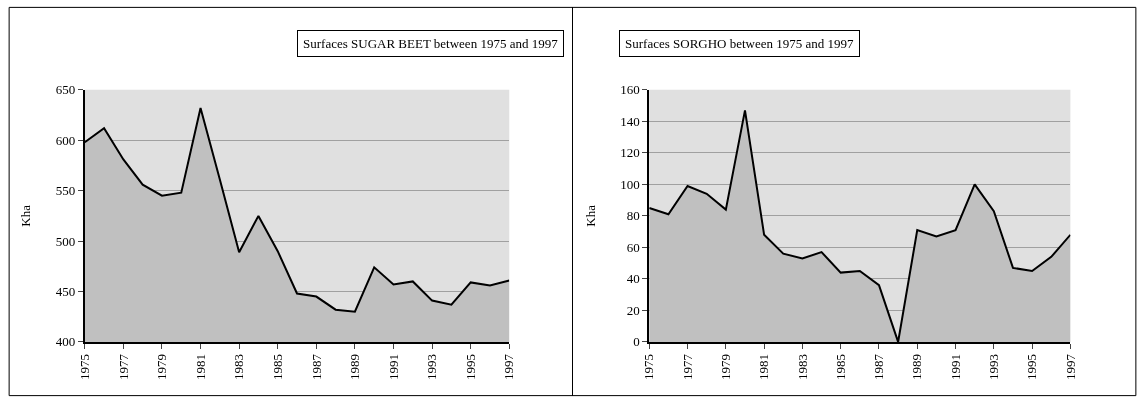  I want to click on y-tick-label: 100, so click(630, 184).